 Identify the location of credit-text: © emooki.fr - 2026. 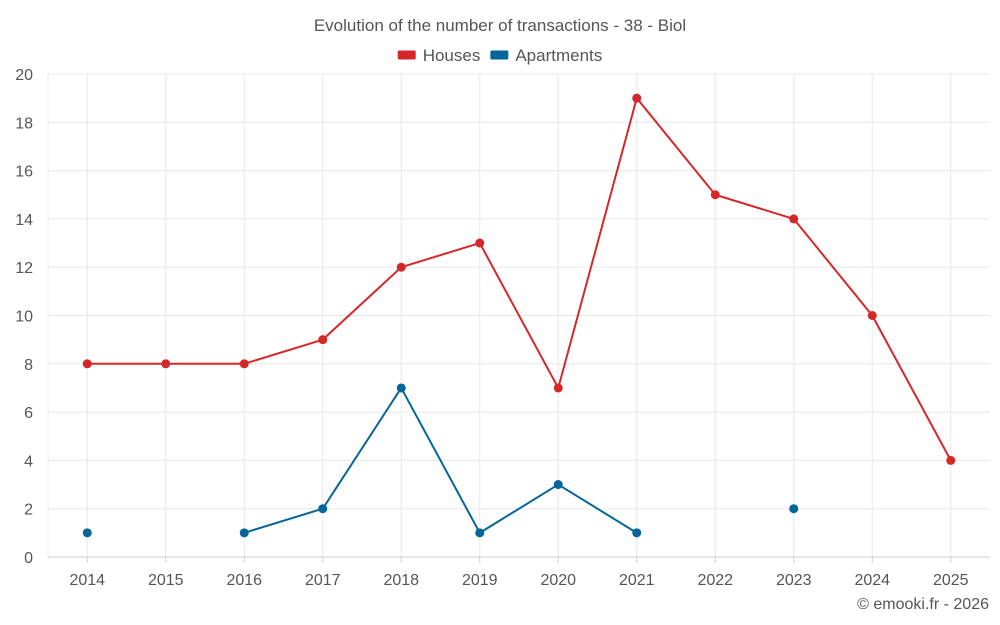
(923, 604).